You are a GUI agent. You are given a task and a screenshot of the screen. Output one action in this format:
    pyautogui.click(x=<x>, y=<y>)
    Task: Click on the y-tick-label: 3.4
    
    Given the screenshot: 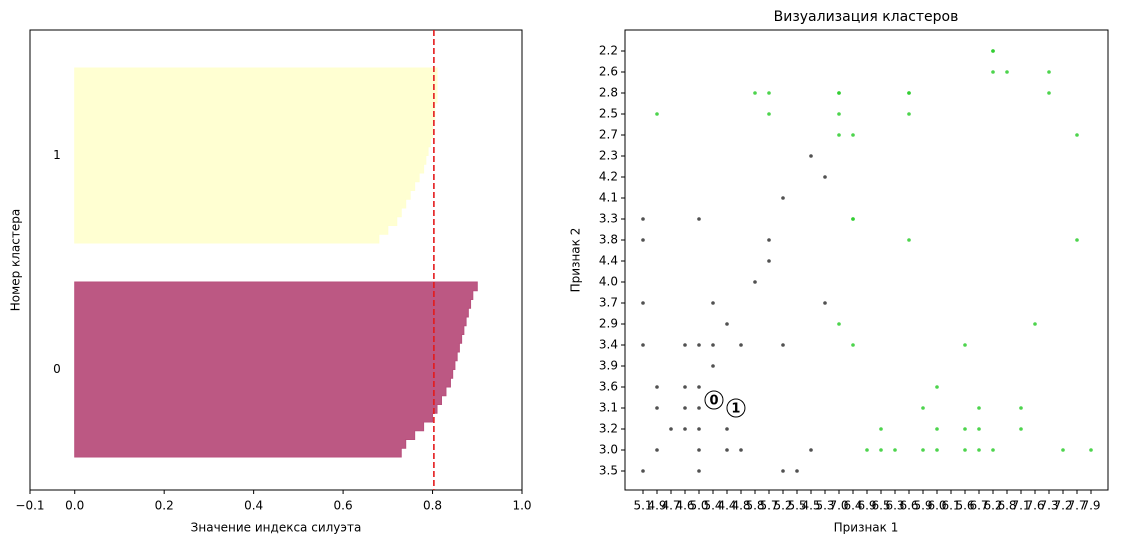 What is the action you would take?
    pyautogui.click(x=608, y=345)
    